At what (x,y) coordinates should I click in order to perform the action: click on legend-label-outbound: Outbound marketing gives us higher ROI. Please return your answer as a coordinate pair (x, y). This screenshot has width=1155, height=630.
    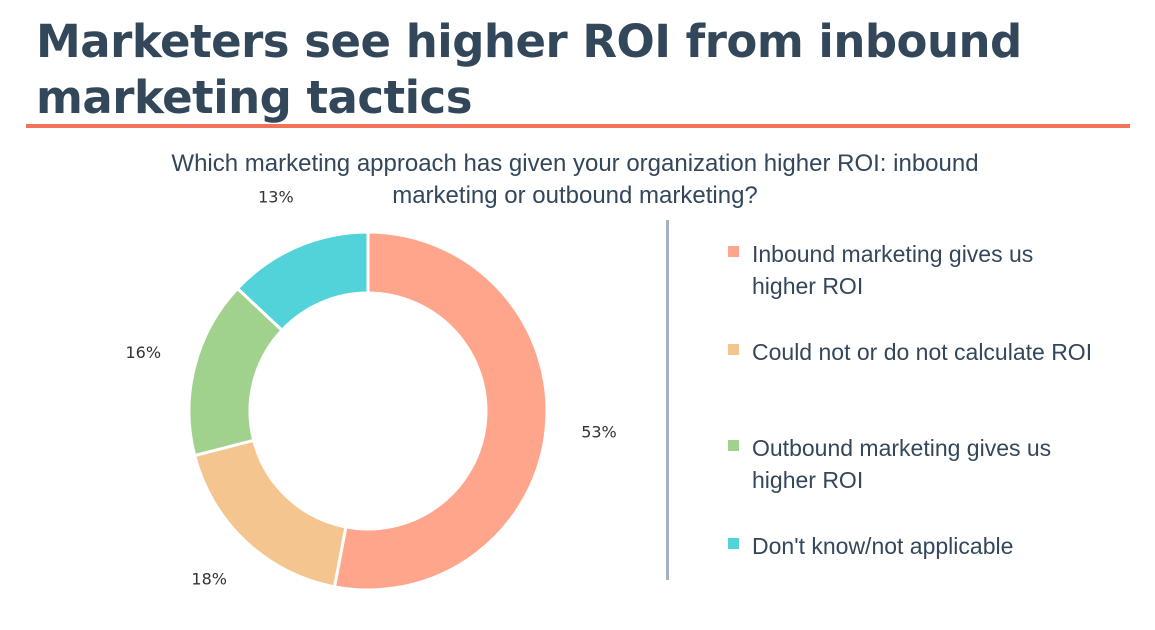
    Looking at the image, I should click on (902, 464).